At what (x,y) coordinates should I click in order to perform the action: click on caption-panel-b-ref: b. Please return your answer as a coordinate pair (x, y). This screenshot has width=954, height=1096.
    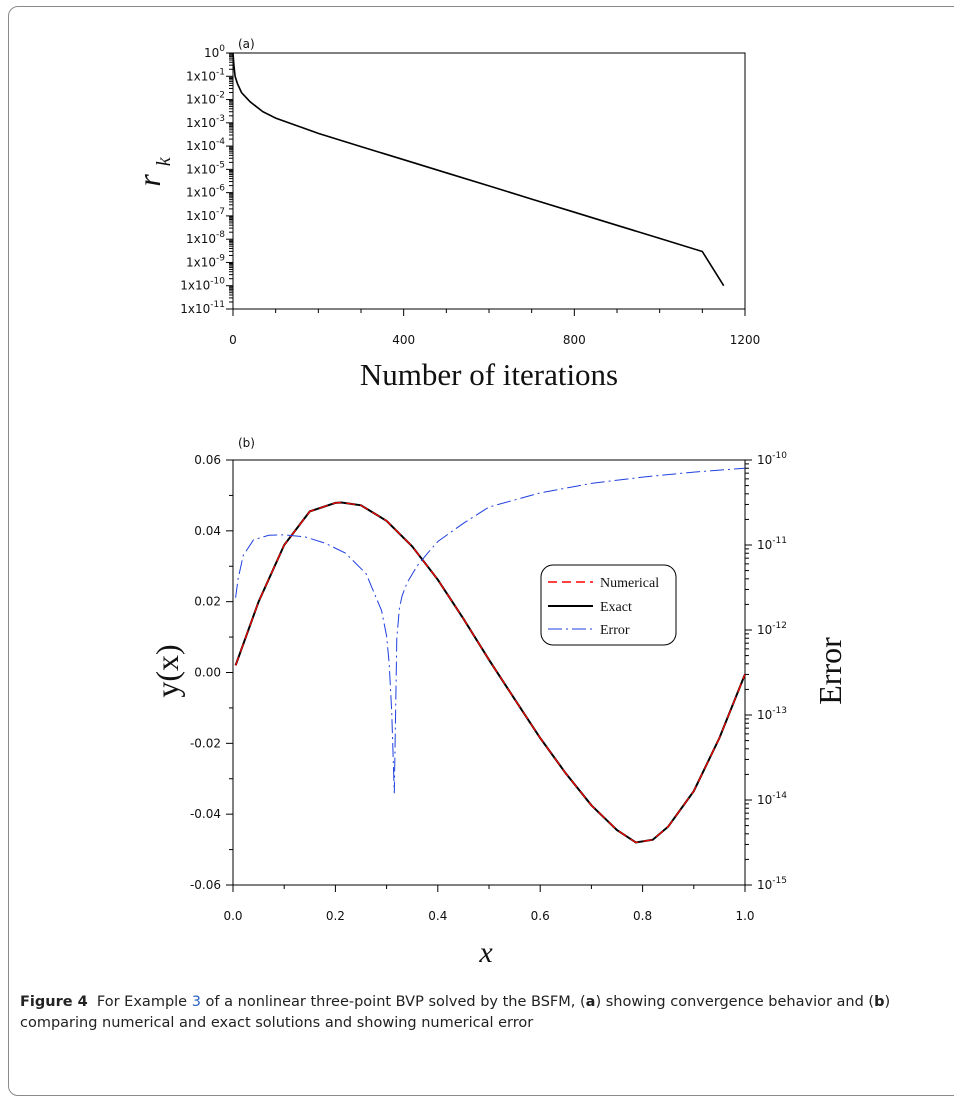
    Looking at the image, I should click on (879, 1002).